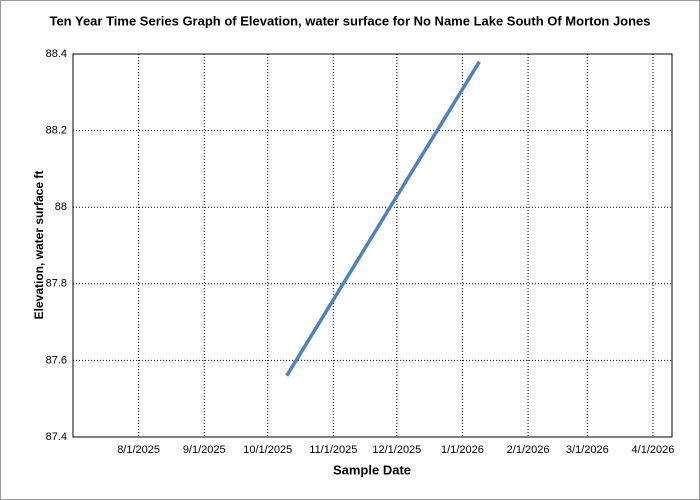  Describe the element at coordinates (396, 450) in the screenshot. I see `x-tick-label: 12/1/2025` at that location.